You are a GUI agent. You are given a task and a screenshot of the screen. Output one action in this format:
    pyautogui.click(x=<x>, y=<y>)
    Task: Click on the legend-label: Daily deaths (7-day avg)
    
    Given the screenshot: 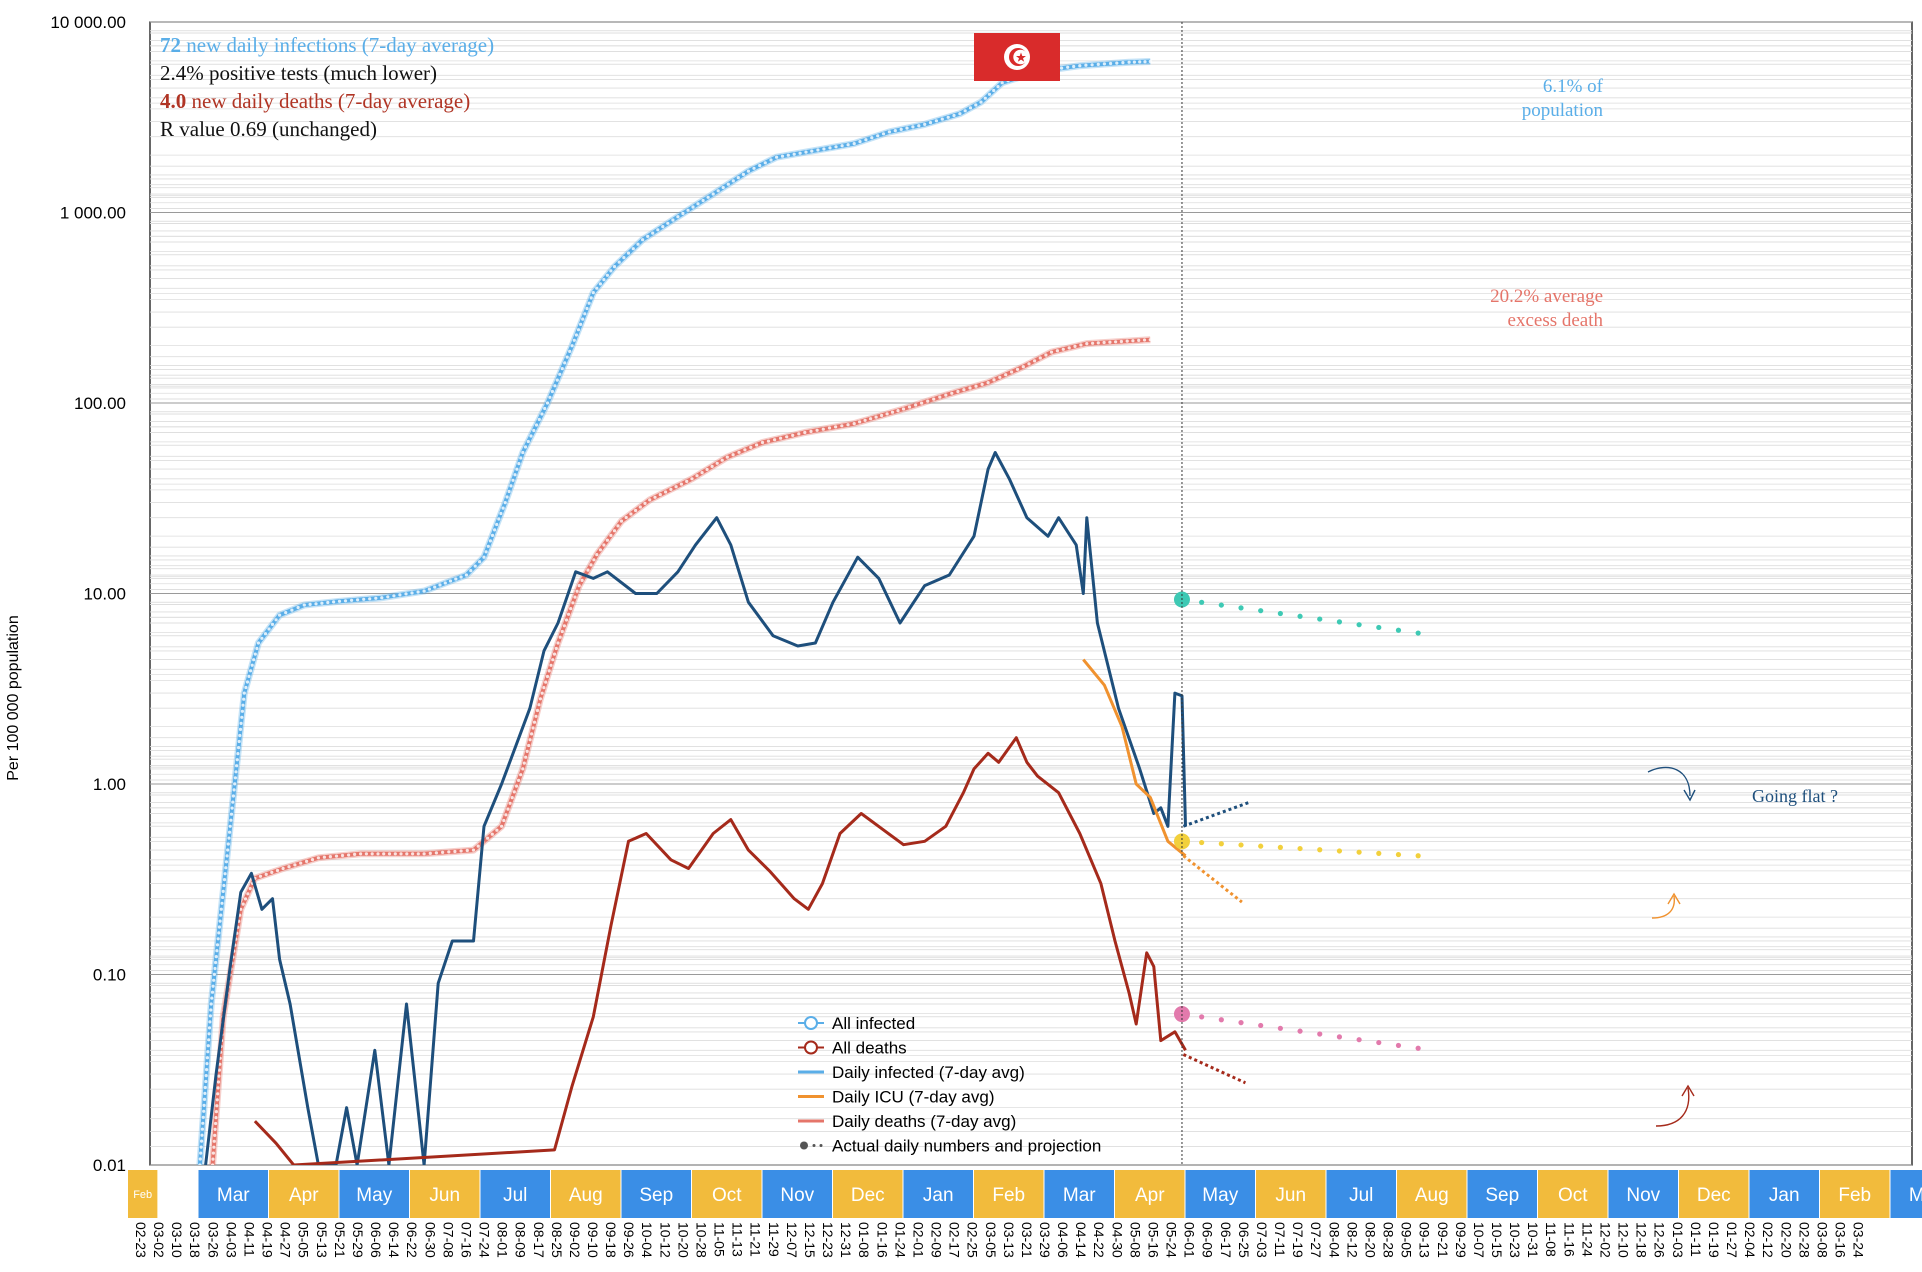 What is the action you would take?
    pyautogui.click(x=924, y=1121)
    